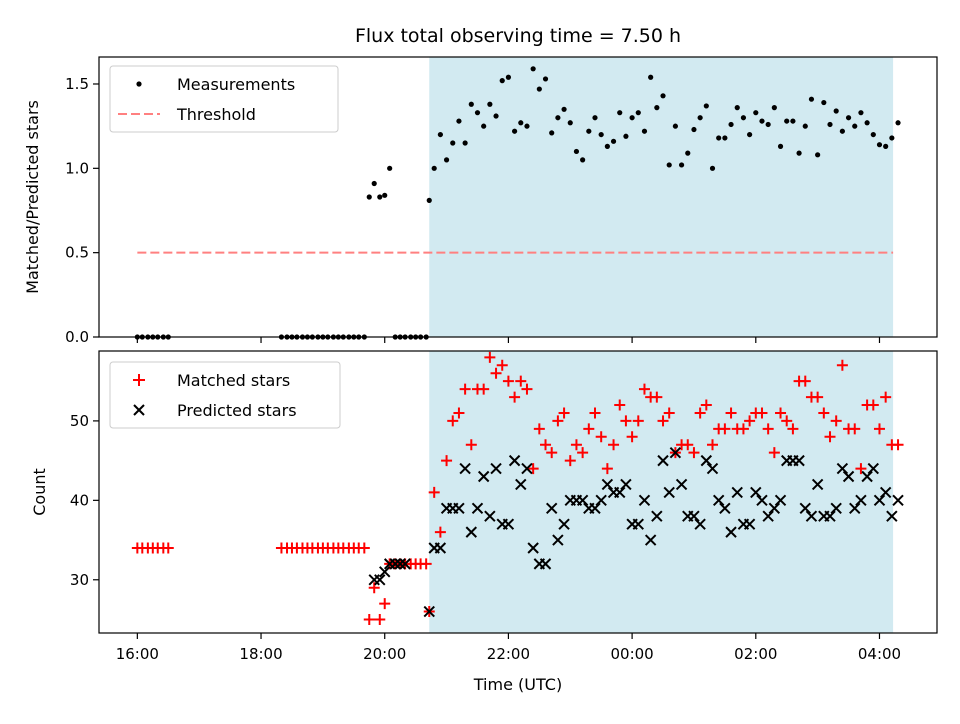  Describe the element at coordinates (32, 197) in the screenshot. I see `top-y-axis-label: Matched/Predicted stars` at that location.